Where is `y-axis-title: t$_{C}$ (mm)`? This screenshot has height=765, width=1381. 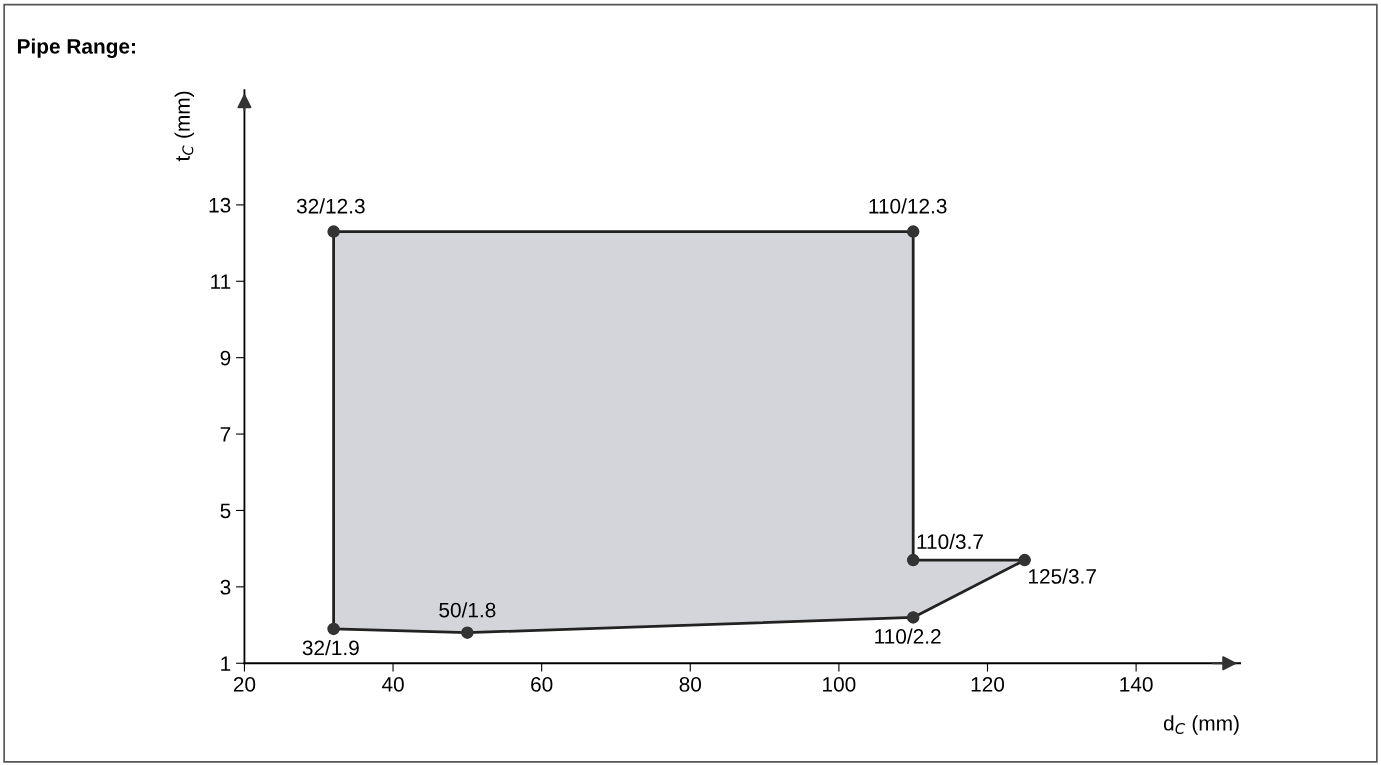 y-axis-title: t$_{C}$ (mm) is located at coordinates (184, 126).